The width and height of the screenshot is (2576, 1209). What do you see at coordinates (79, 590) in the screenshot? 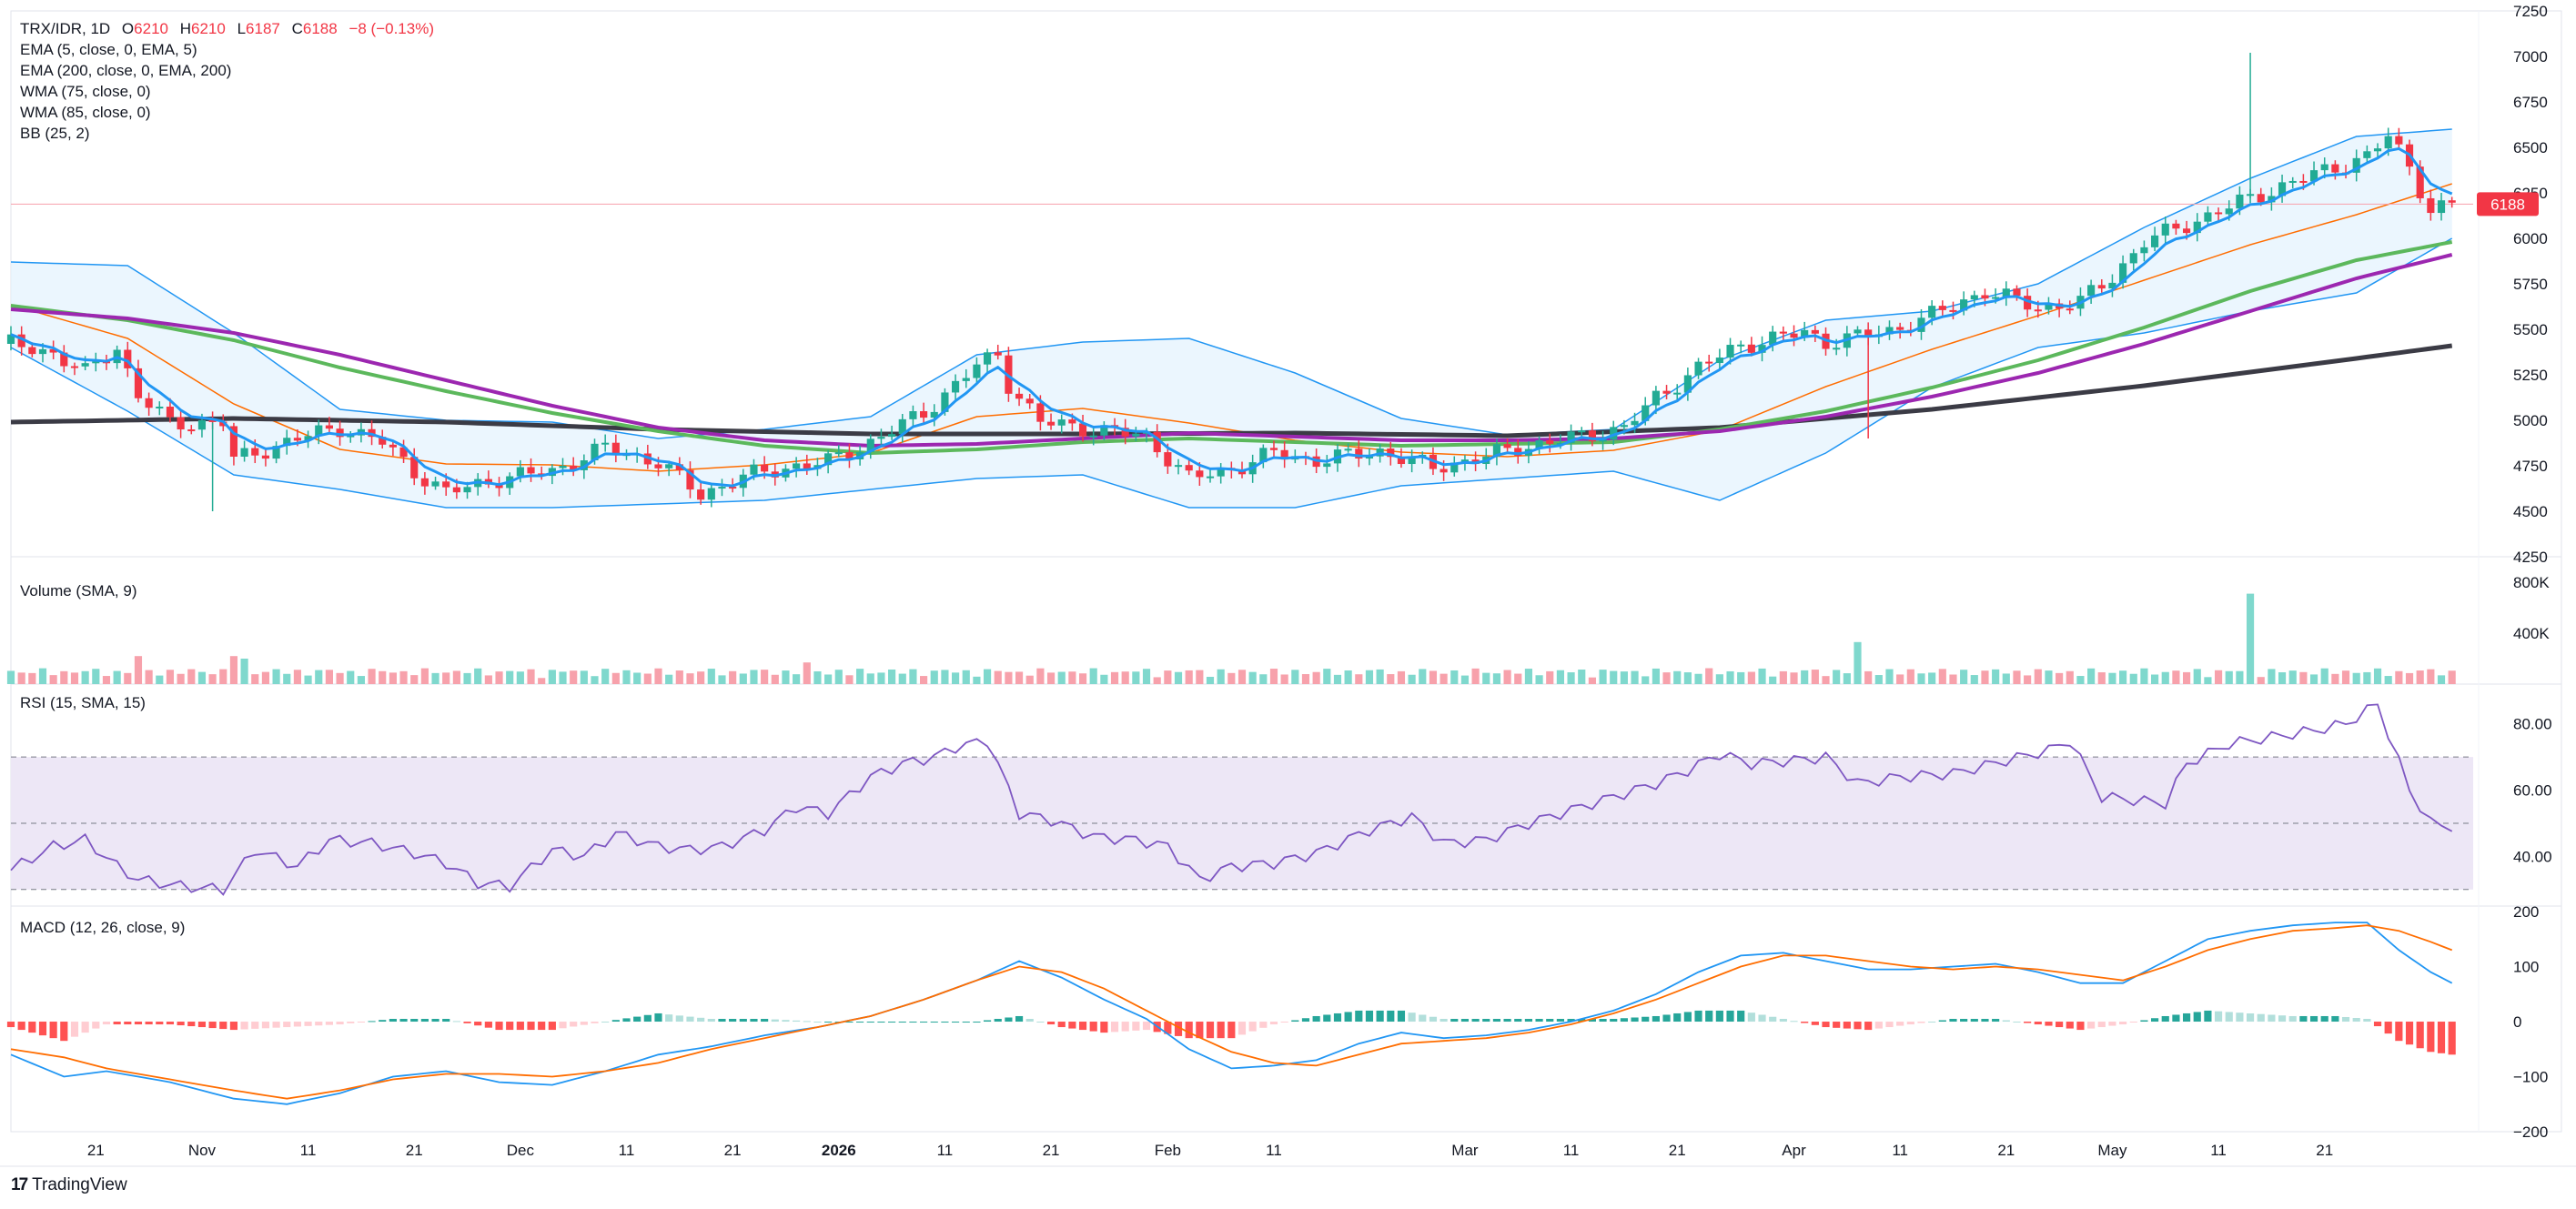
I see `volume-pane-title: Volume (SMA, 9)` at bounding box center [79, 590].